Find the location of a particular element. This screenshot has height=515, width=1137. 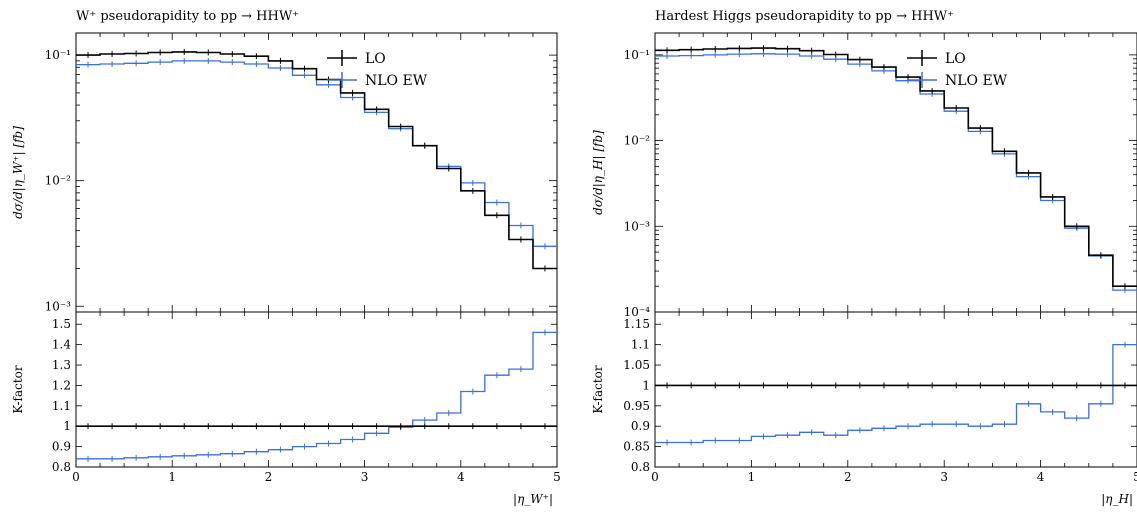

panel1-x-tick-label: 3 is located at coordinates (365, 477).